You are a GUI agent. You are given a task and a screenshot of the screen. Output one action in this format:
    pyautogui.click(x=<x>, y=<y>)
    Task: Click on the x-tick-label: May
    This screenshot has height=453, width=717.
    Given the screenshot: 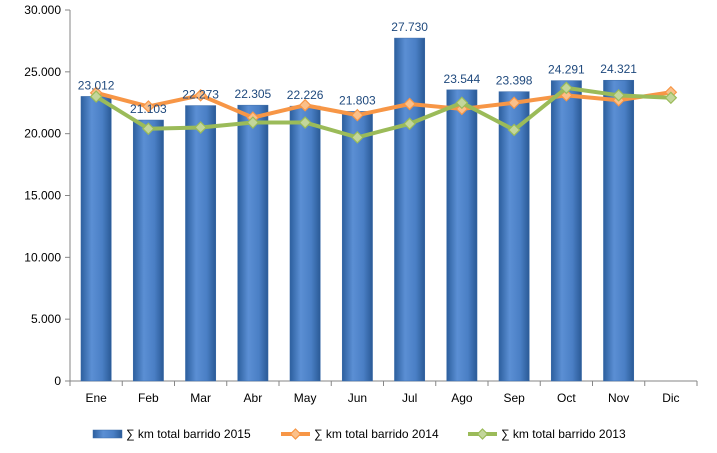 What is the action you would take?
    pyautogui.click(x=305, y=398)
    